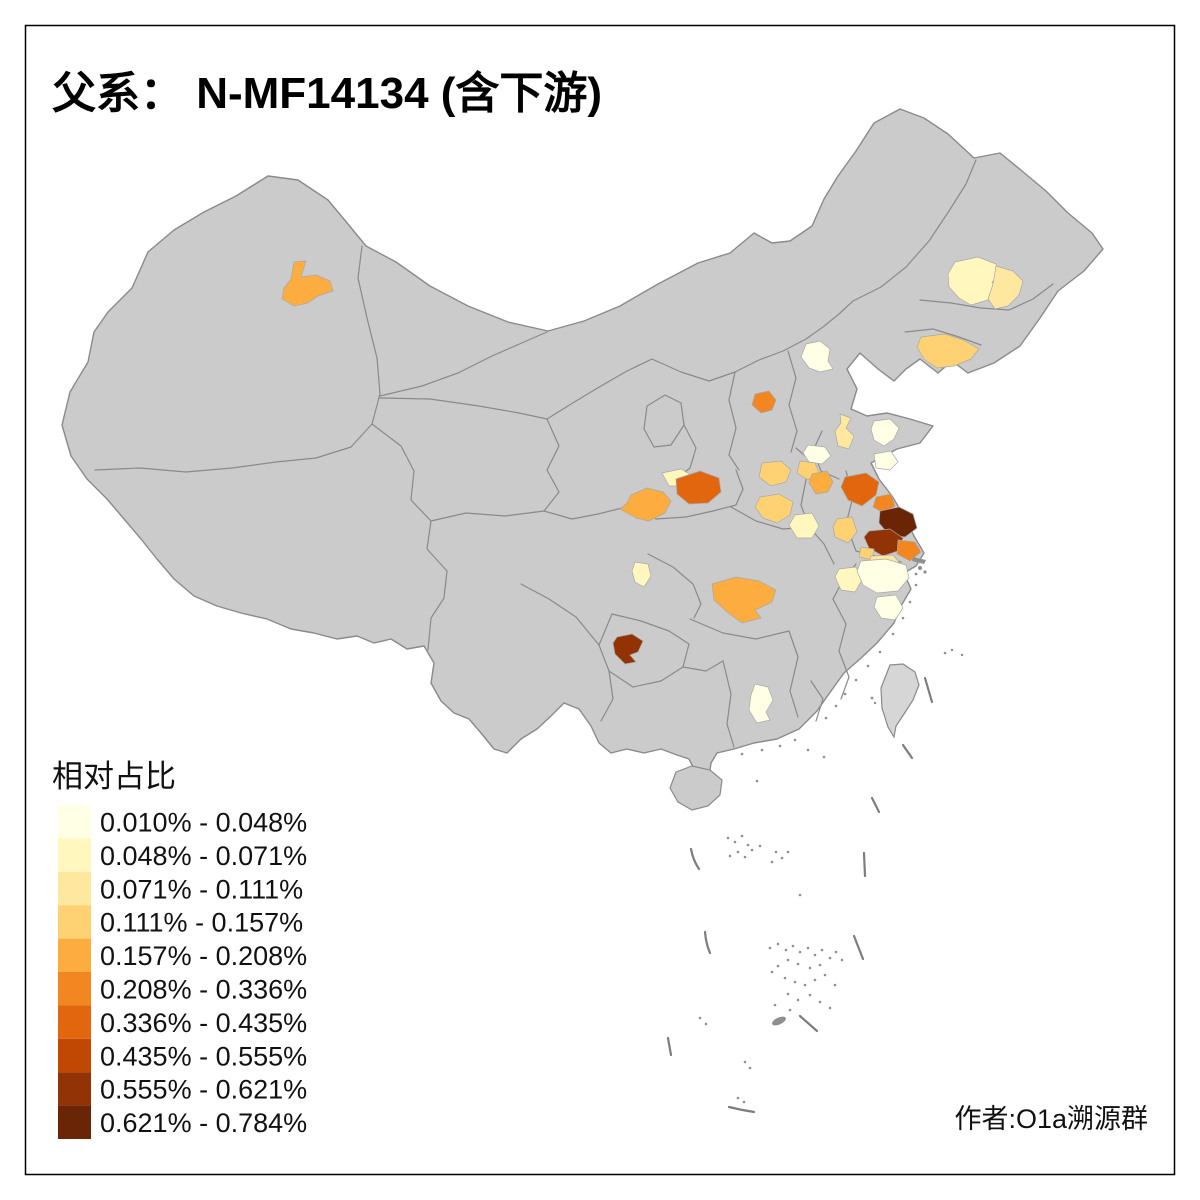 Image resolution: width=1200 pixels, height=1200 pixels. I want to click on region-east-of-harbin, so click(1005, 287).